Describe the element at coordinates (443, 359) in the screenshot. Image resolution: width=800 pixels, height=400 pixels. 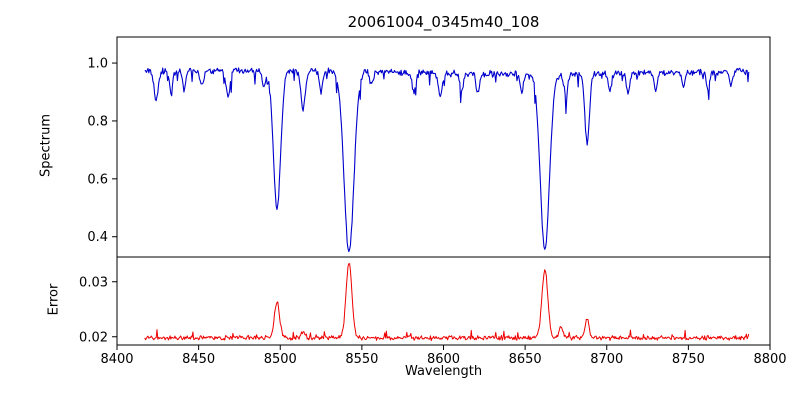
I see `x-tick-label: 8600` at that location.